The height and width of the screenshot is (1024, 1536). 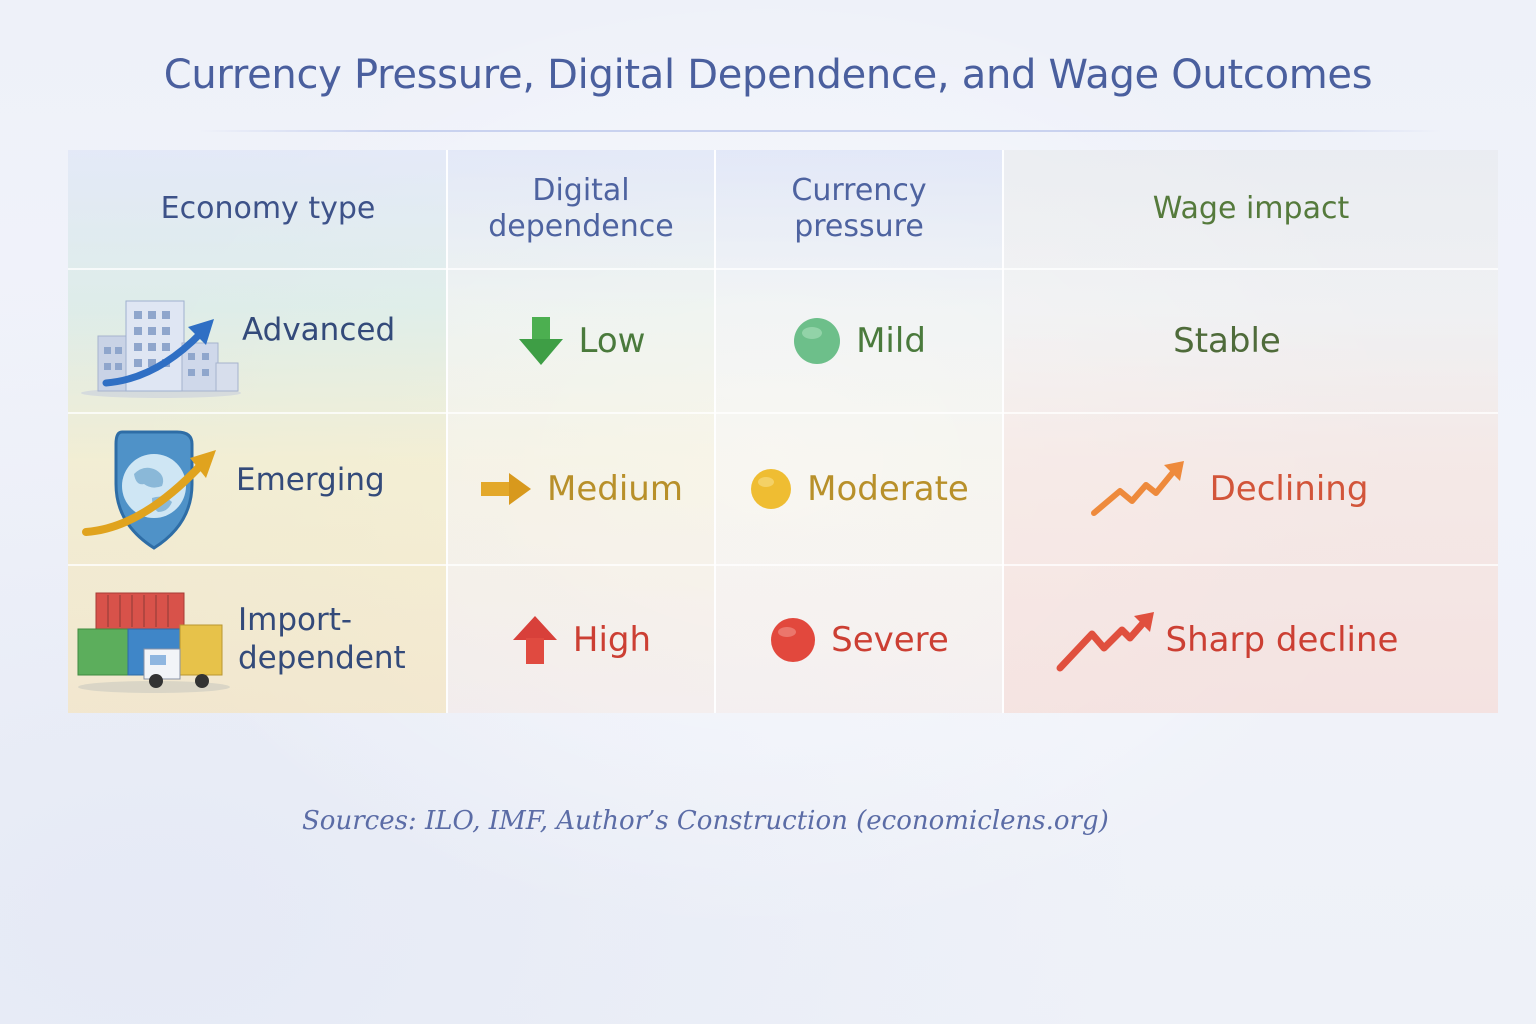 What do you see at coordinates (615, 489) in the screenshot?
I see `digital-value-emerging: Medium` at bounding box center [615, 489].